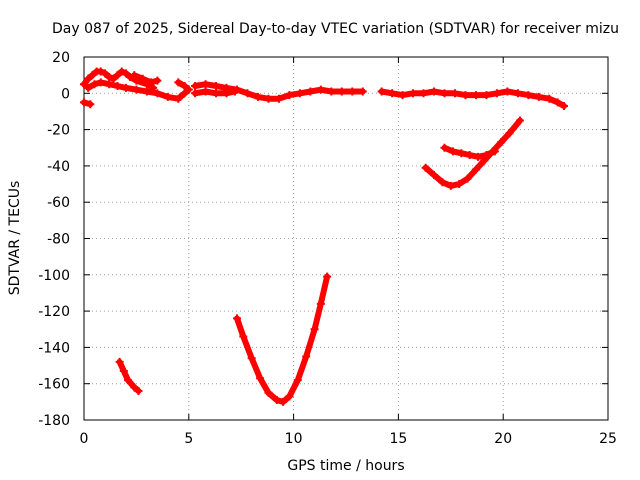  What do you see at coordinates (54, 239) in the screenshot?
I see `y-tick-labels: 20 0 -20 -40 -60 -80 -100 -120 -140 -160 -180` at bounding box center [54, 239].